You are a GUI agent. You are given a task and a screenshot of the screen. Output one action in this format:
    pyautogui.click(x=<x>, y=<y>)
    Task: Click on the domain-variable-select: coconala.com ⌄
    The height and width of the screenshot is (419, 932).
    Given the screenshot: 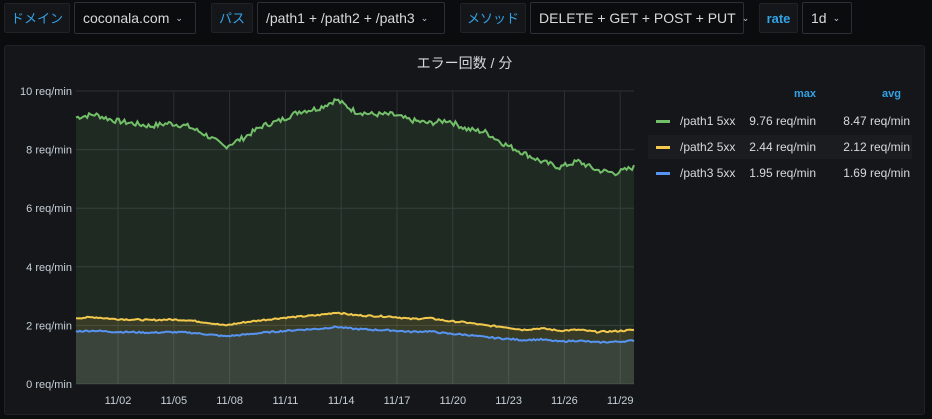 What is the action you would take?
    pyautogui.click(x=135, y=18)
    